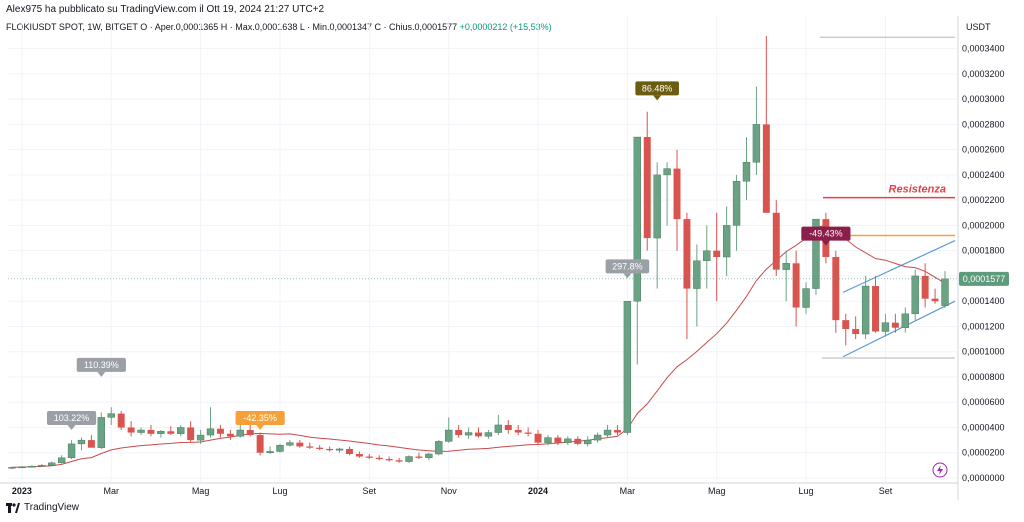 The height and width of the screenshot is (522, 1024). I want to click on symbol-name: FLOKIUSDT SPOT, 1W, BITGET, so click(72, 27).